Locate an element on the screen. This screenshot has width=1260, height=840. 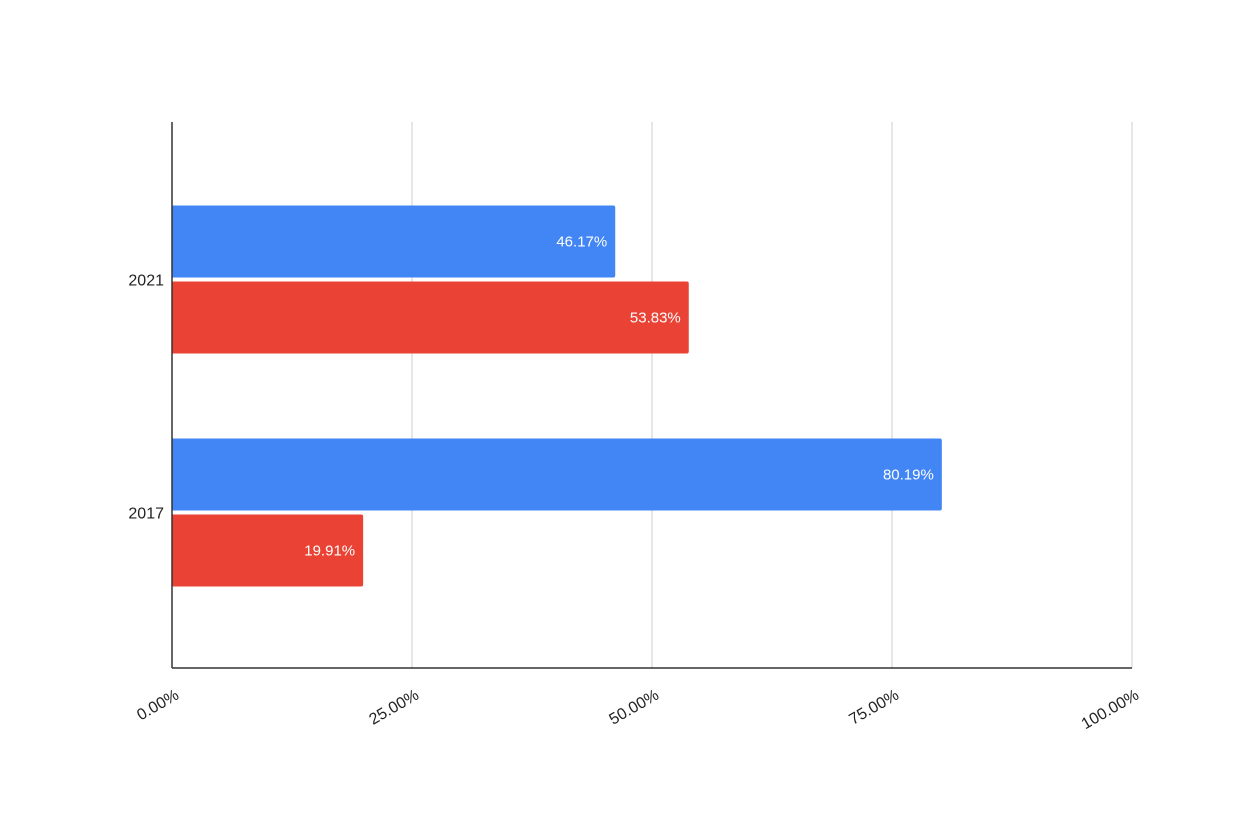
category-label: 2021 is located at coordinates (146, 281).